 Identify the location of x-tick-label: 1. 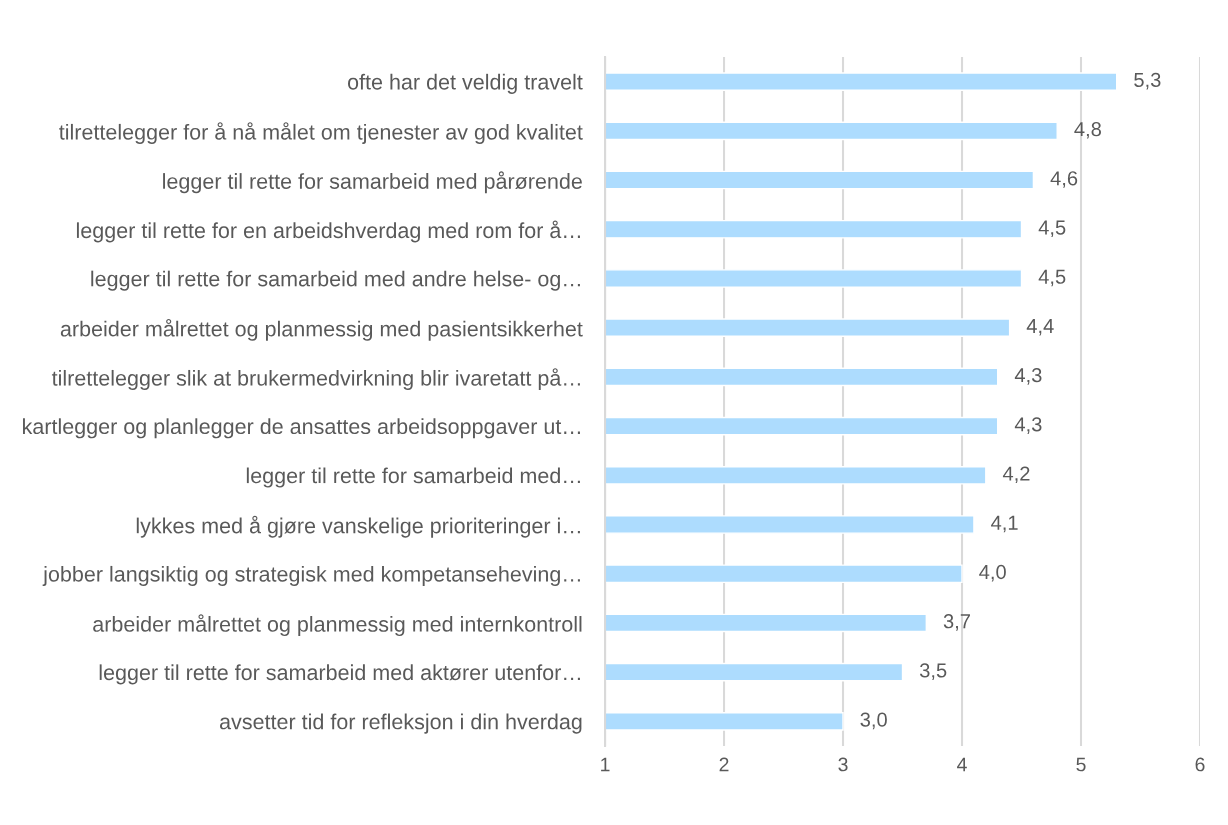
(605, 764).